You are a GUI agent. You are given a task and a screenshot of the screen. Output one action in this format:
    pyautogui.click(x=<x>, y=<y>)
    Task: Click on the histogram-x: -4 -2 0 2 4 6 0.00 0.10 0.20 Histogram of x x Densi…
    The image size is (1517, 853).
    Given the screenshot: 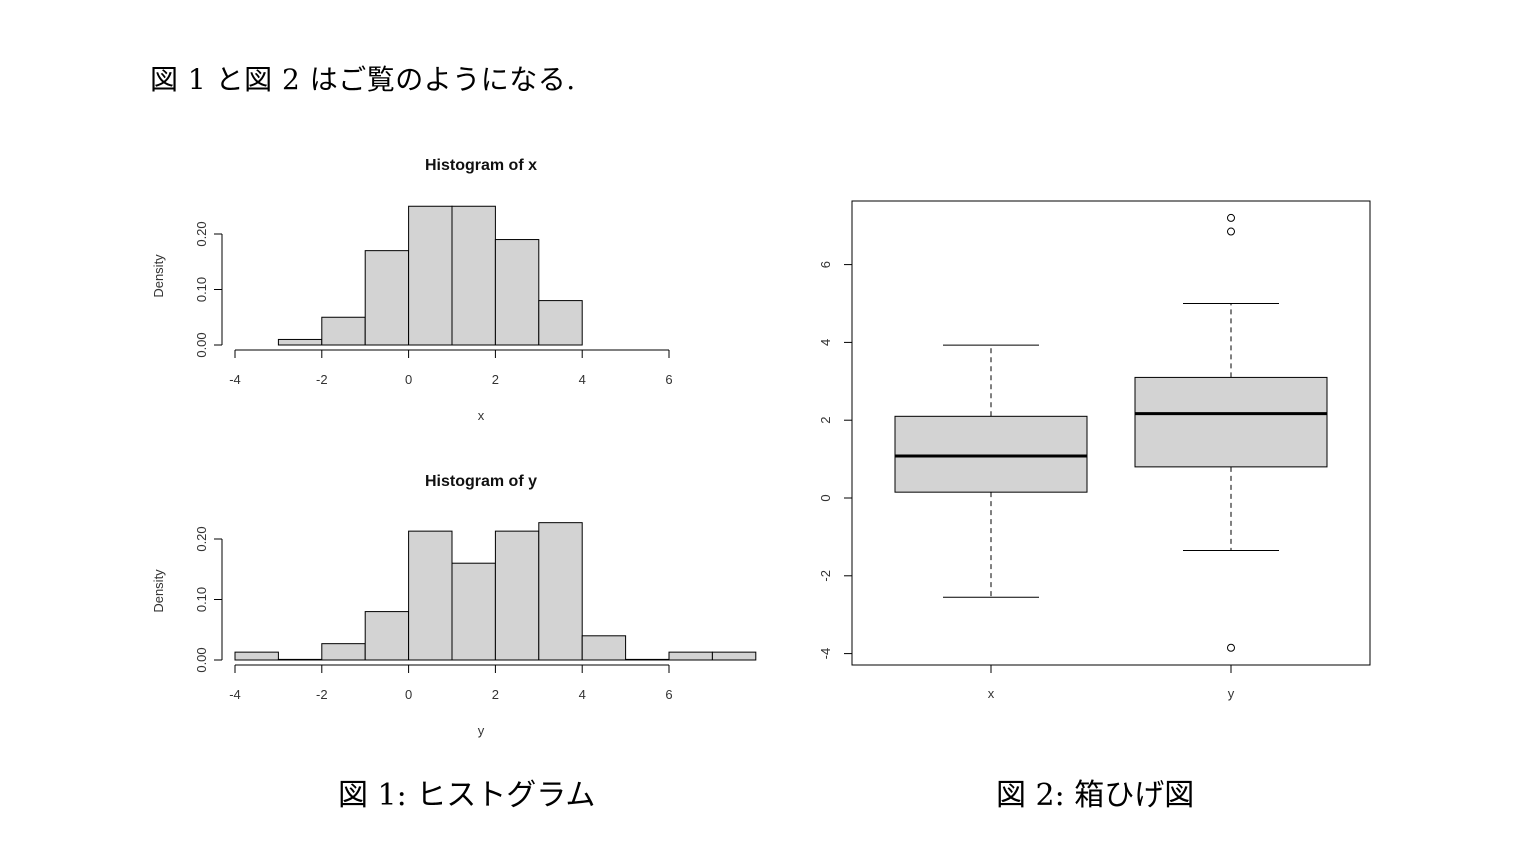 What is the action you would take?
    pyautogui.click(x=412, y=290)
    